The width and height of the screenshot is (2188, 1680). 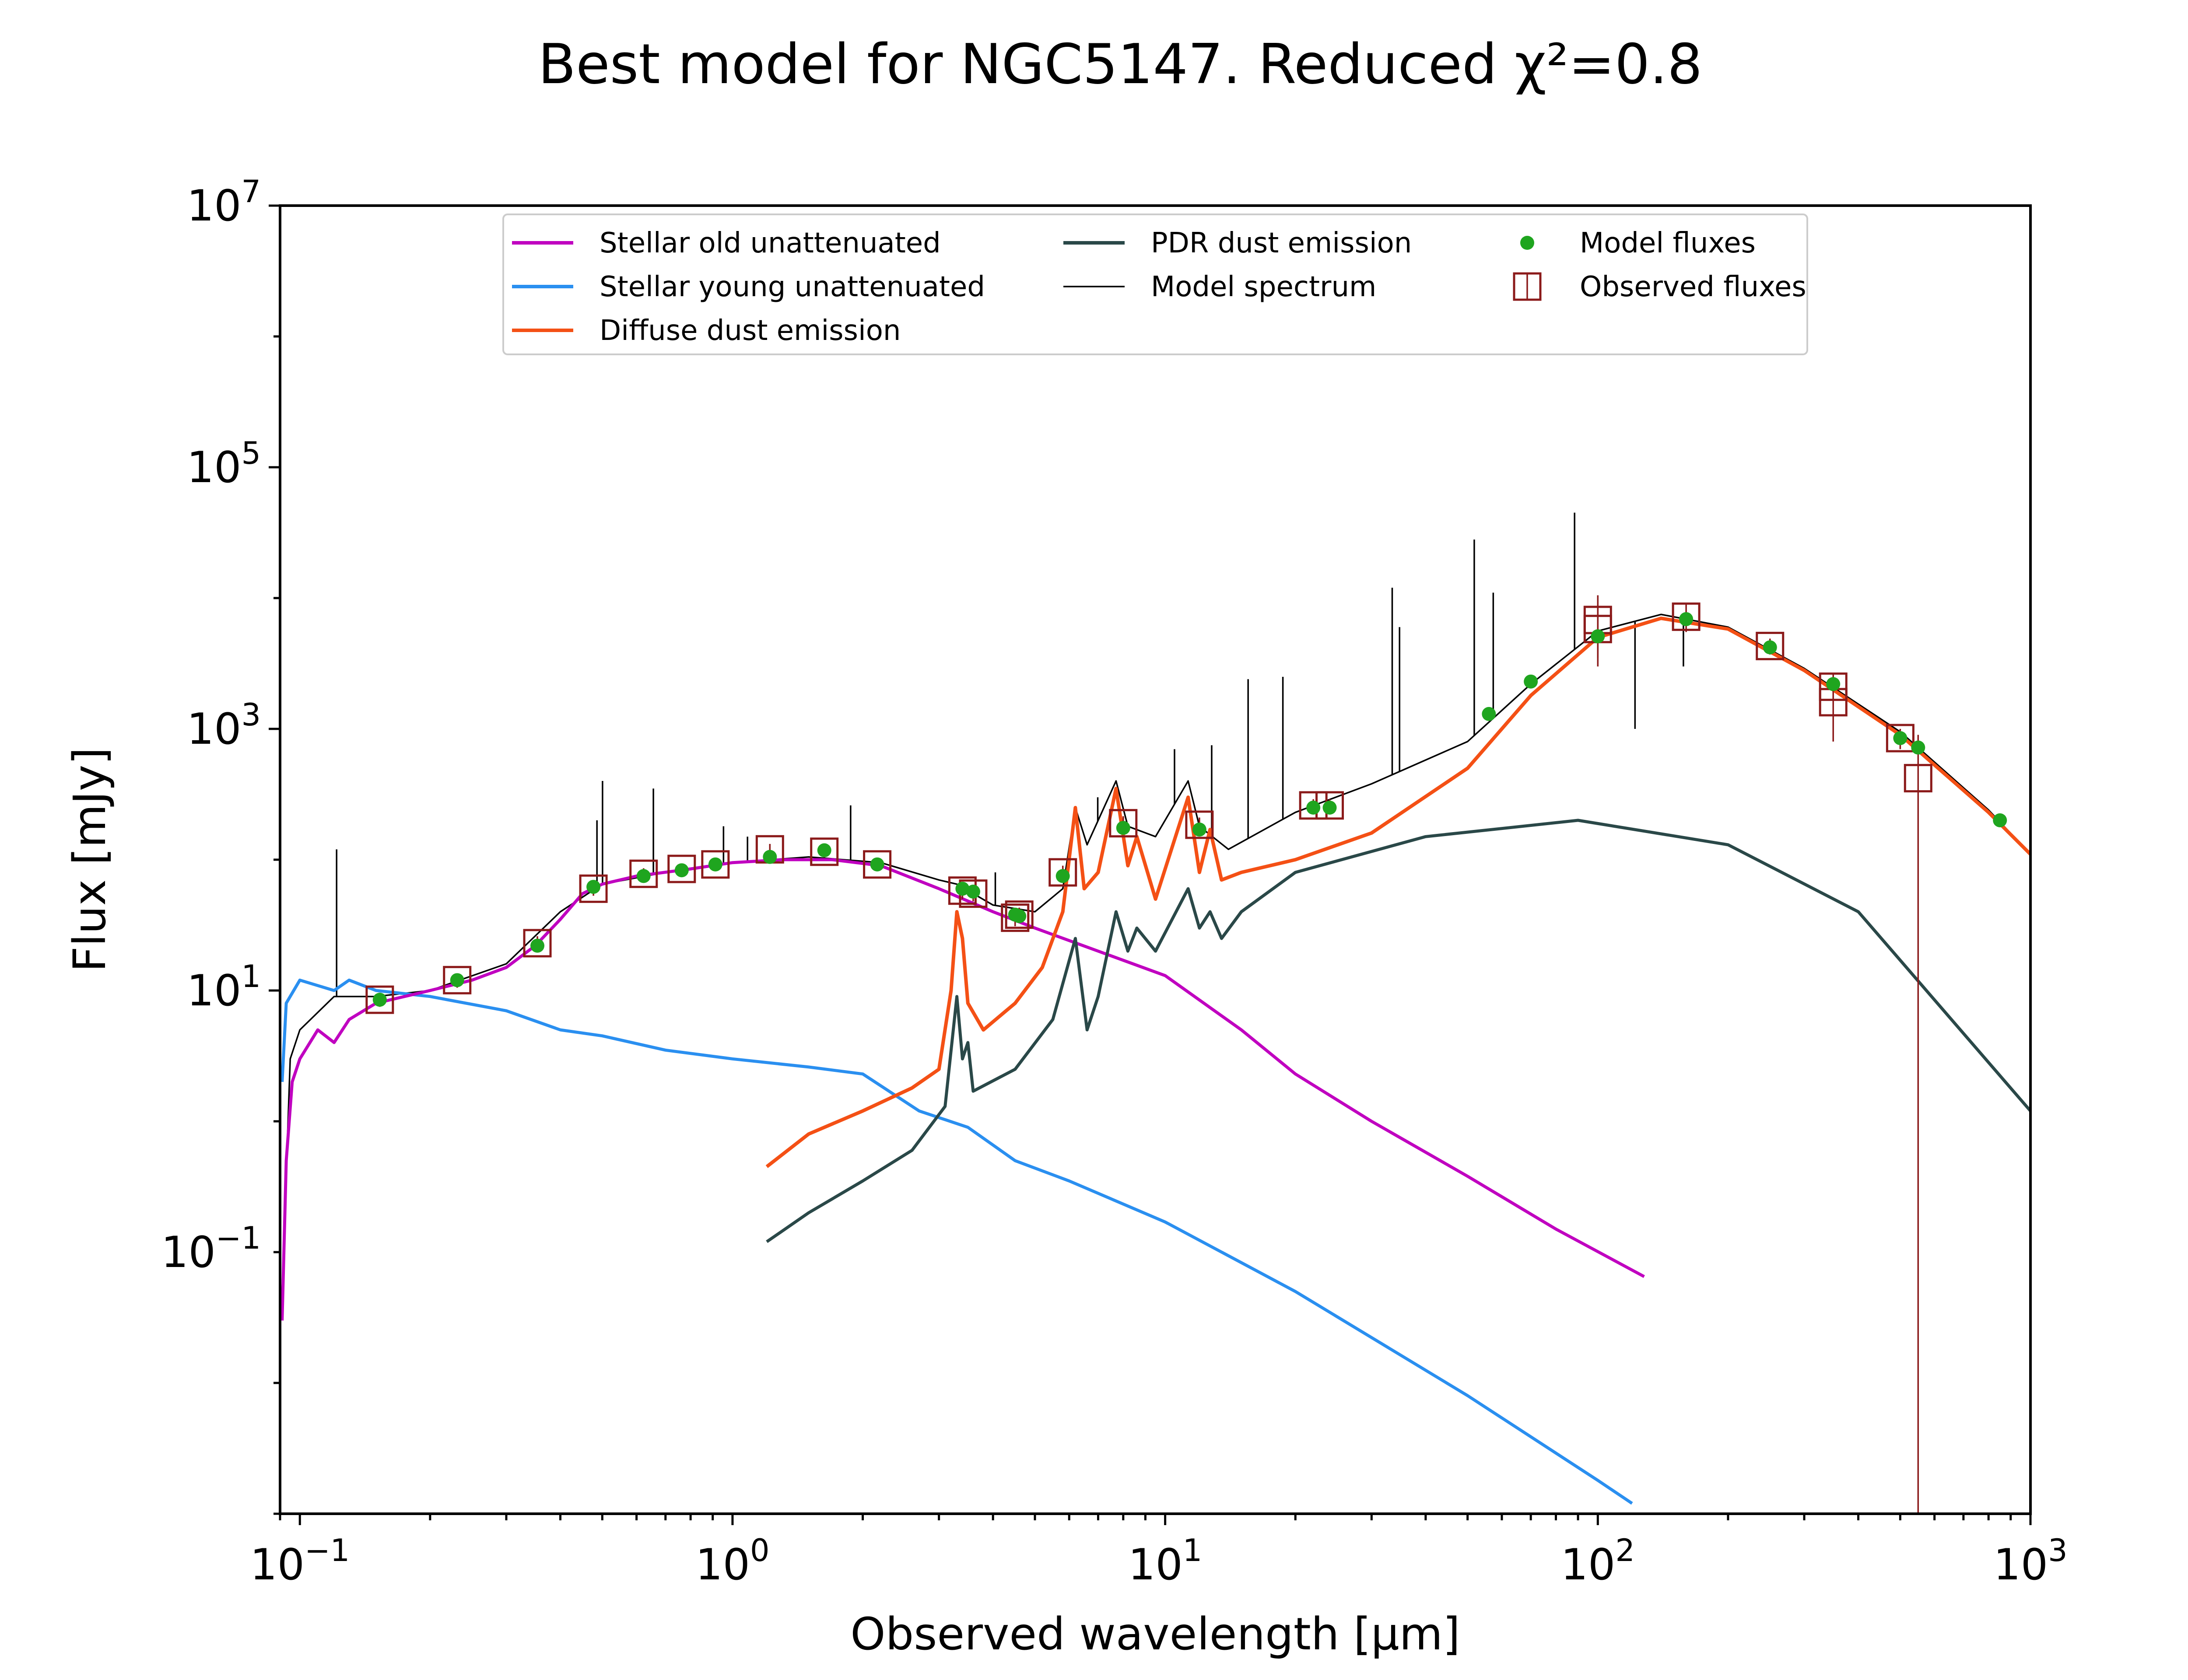 What do you see at coordinates (732, 1561) in the screenshot?
I see `x-tick-label: 10⁰` at bounding box center [732, 1561].